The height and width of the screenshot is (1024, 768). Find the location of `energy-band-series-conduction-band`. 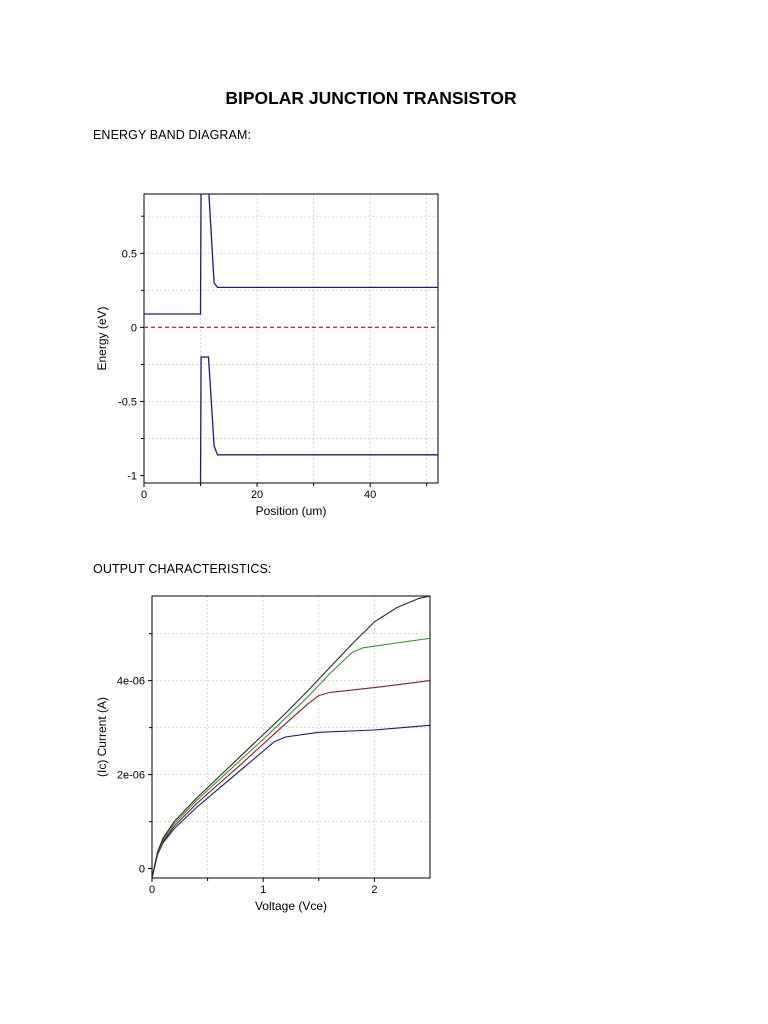

energy-band-series-conduction-band is located at coordinates (291, 254).